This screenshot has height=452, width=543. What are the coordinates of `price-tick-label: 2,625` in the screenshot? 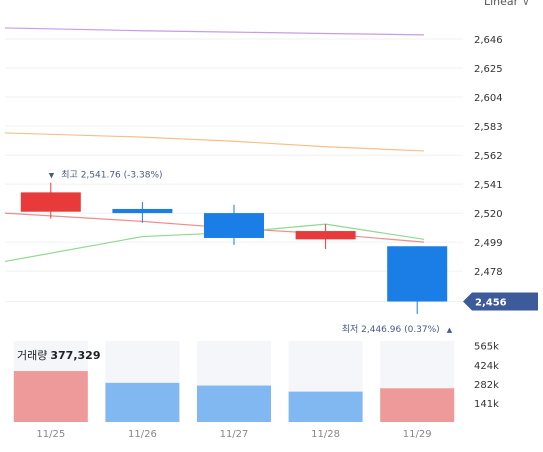 It's located at (488, 69).